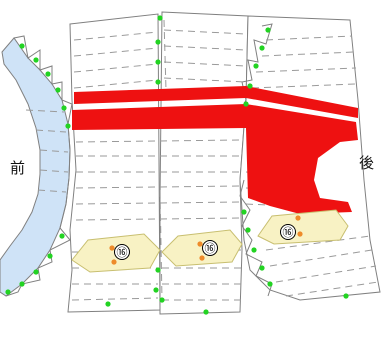  What do you see at coordinates (39, 166) in the screenshot?
I see `front-zigzag-edge` at bounding box center [39, 166].